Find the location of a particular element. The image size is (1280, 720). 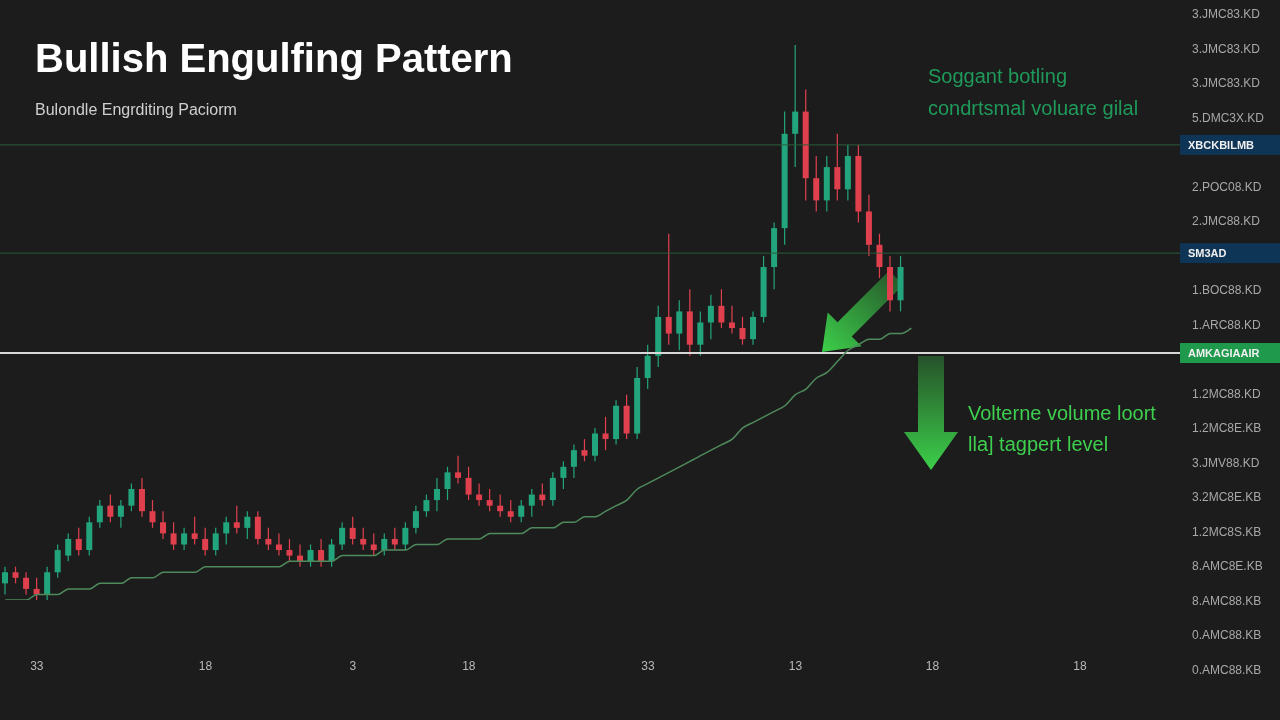

text: 8.AMC88.KB is located at coordinates (1227, 600).